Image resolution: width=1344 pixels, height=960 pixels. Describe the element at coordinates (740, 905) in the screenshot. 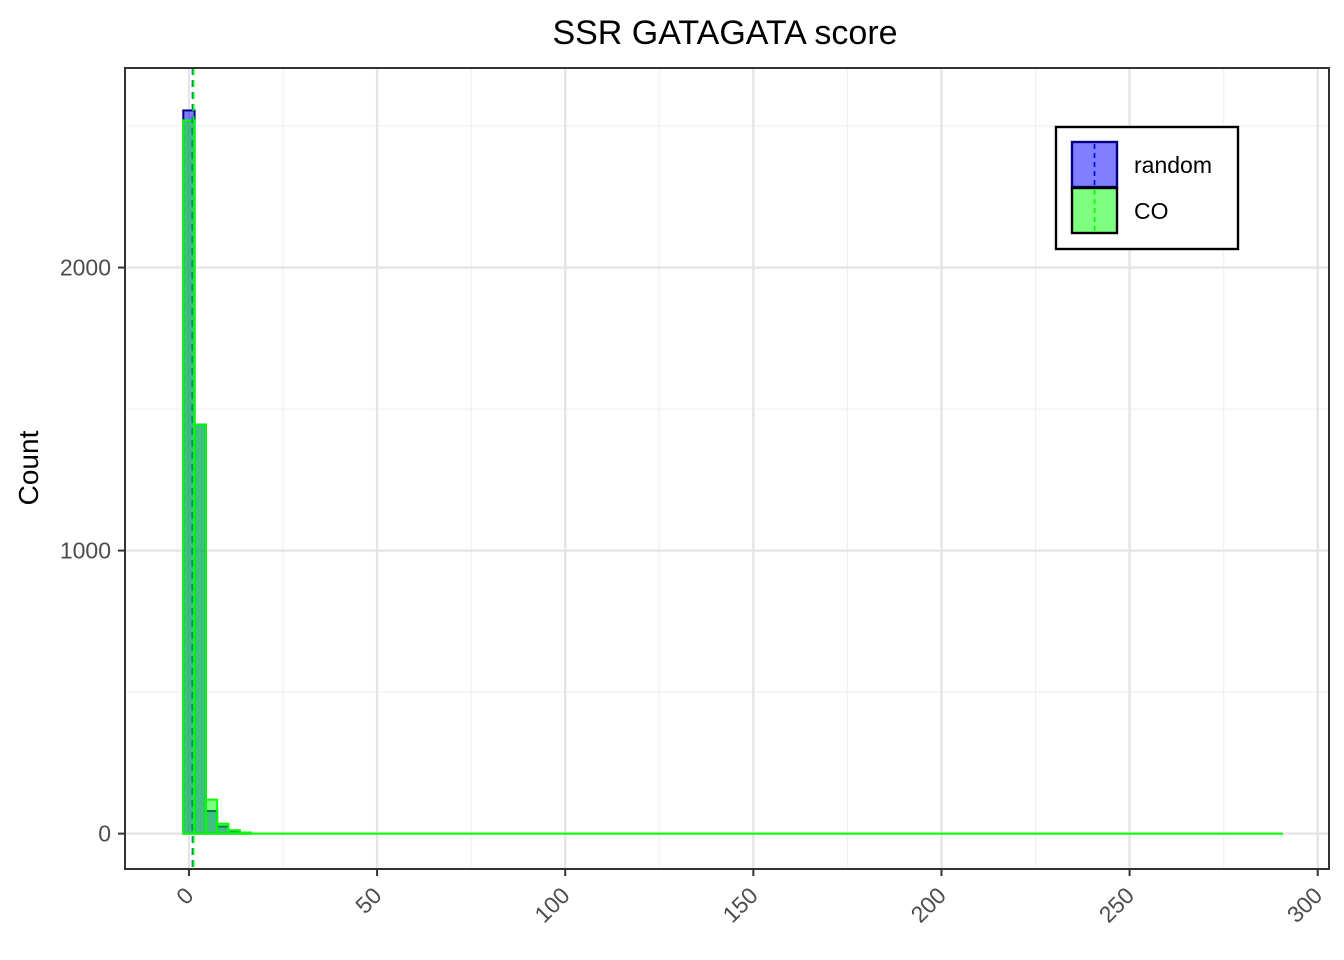

I see `x-tick-label: 150` at that location.